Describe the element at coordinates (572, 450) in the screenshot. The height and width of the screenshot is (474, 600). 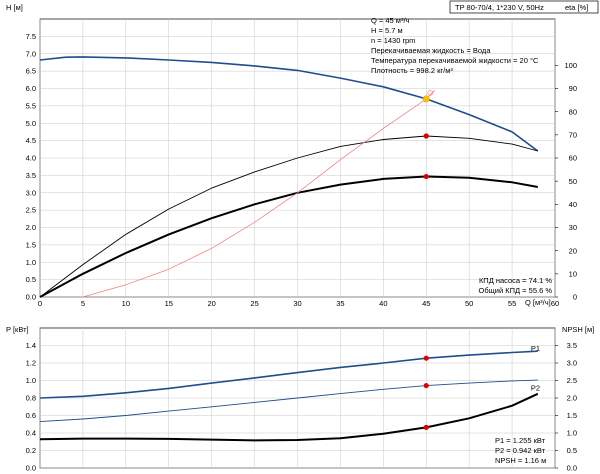
I see `bot-y-right-tick-label: 0.5` at that location.